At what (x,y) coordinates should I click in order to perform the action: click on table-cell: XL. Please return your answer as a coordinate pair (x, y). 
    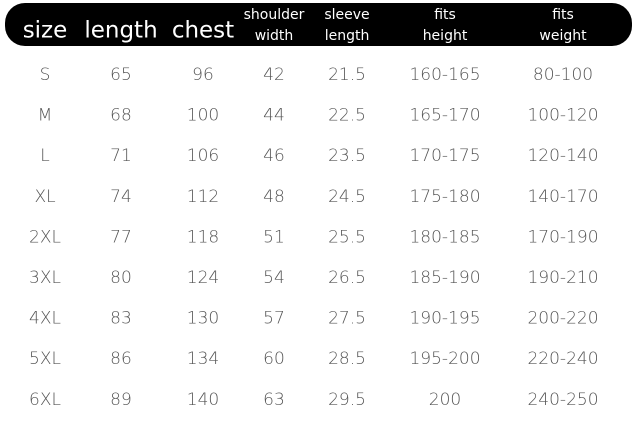
    Looking at the image, I should click on (44, 197).